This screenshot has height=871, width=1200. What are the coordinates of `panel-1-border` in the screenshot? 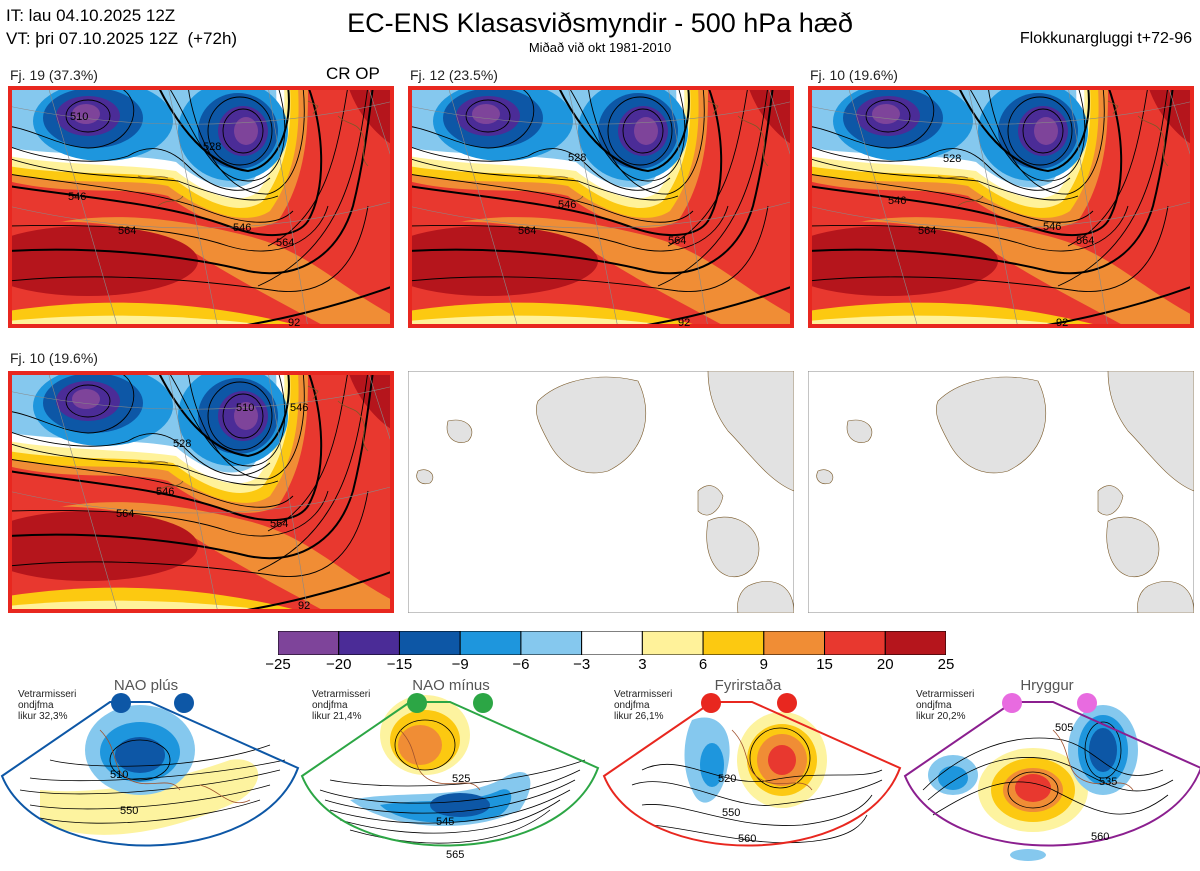 It's located at (201, 207).